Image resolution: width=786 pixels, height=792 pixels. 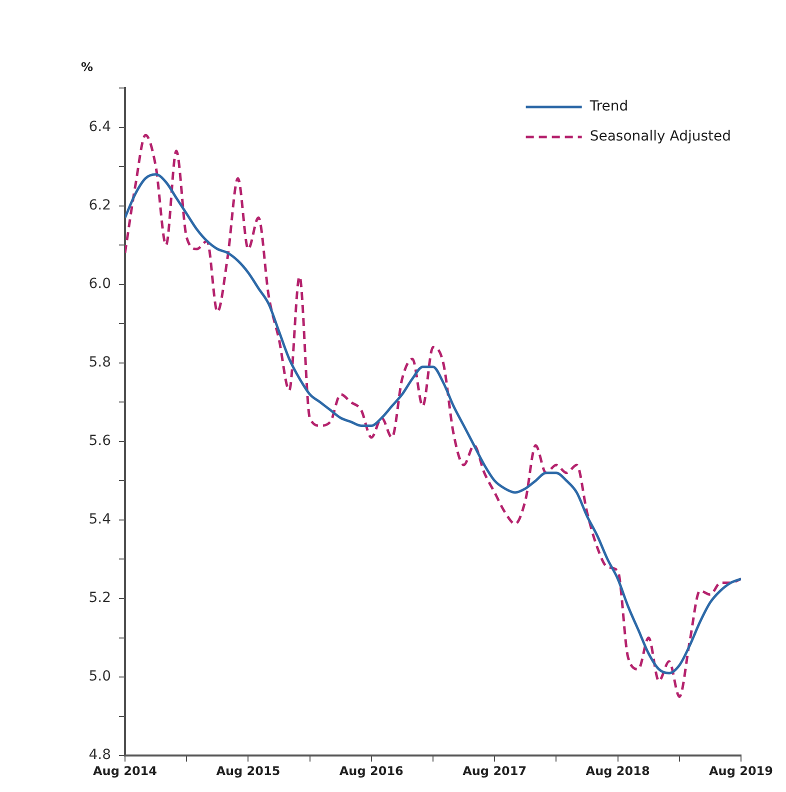 I want to click on y-tick-label: 5.2, so click(x=99, y=598).